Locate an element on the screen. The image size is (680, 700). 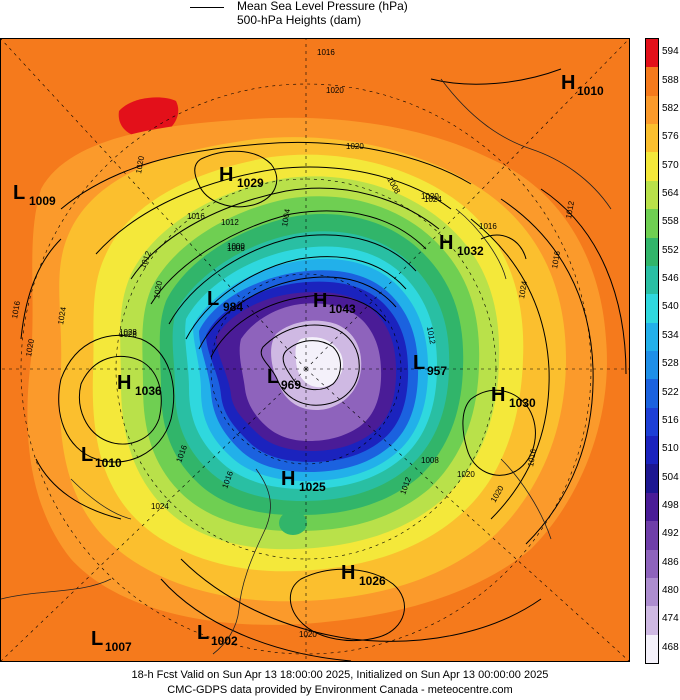
colorbar-label: 534 is located at coordinates (670, 335).